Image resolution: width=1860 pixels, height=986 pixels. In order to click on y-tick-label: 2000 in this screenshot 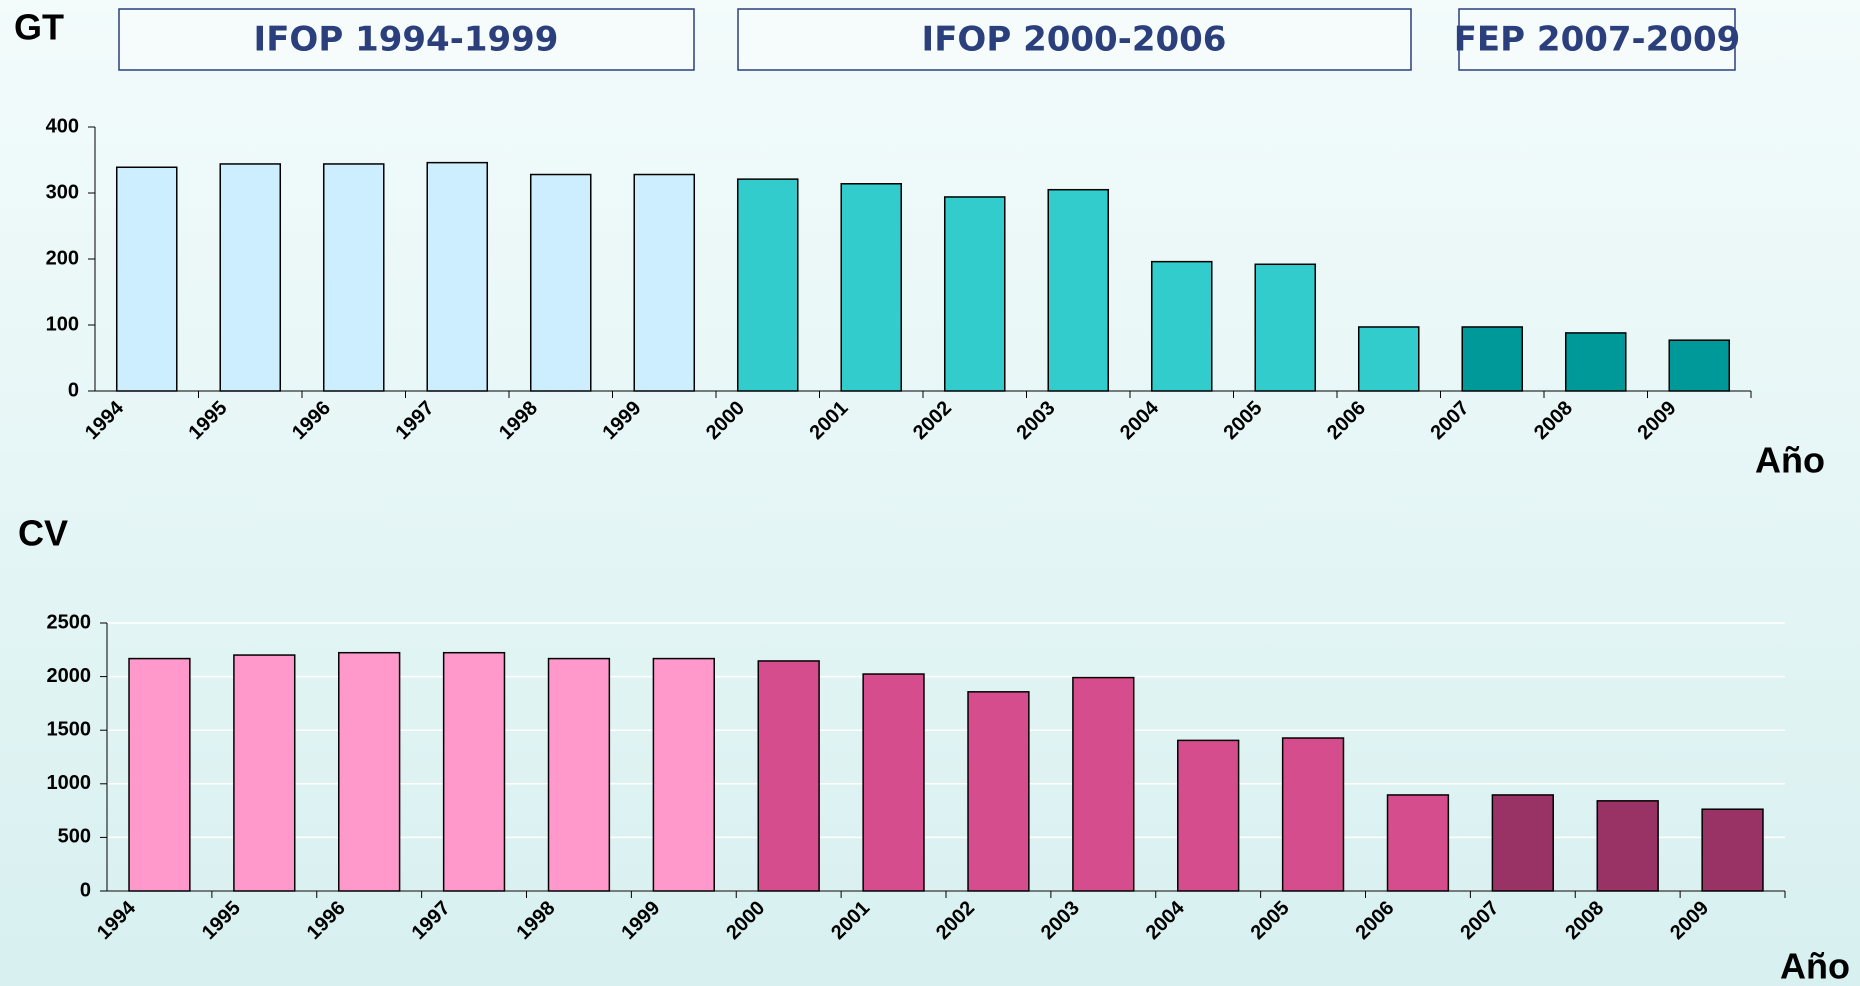, I will do `click(69, 676)`.